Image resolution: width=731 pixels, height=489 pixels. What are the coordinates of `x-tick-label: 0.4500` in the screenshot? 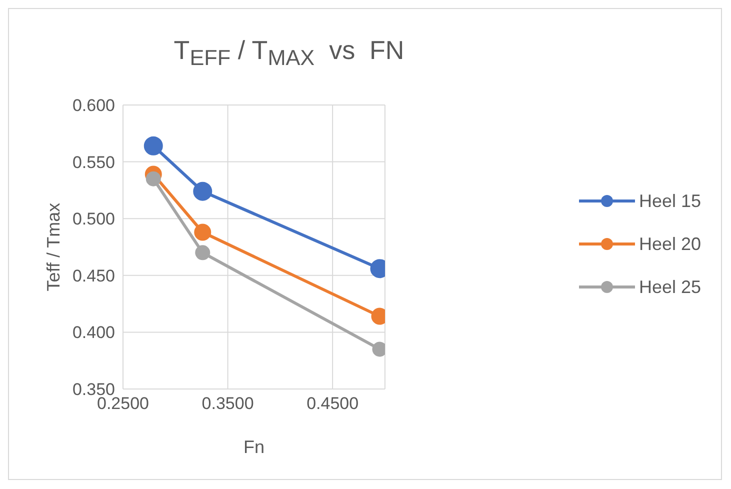 It's located at (332, 404).